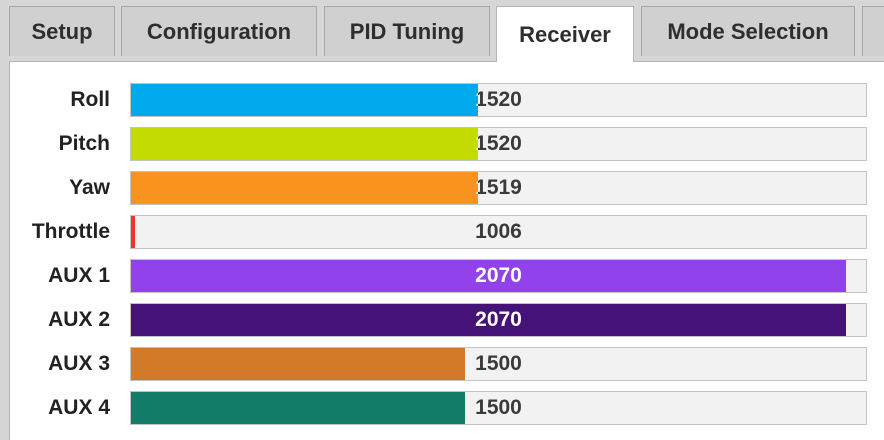  I want to click on channel-label: Roll, so click(90, 99).